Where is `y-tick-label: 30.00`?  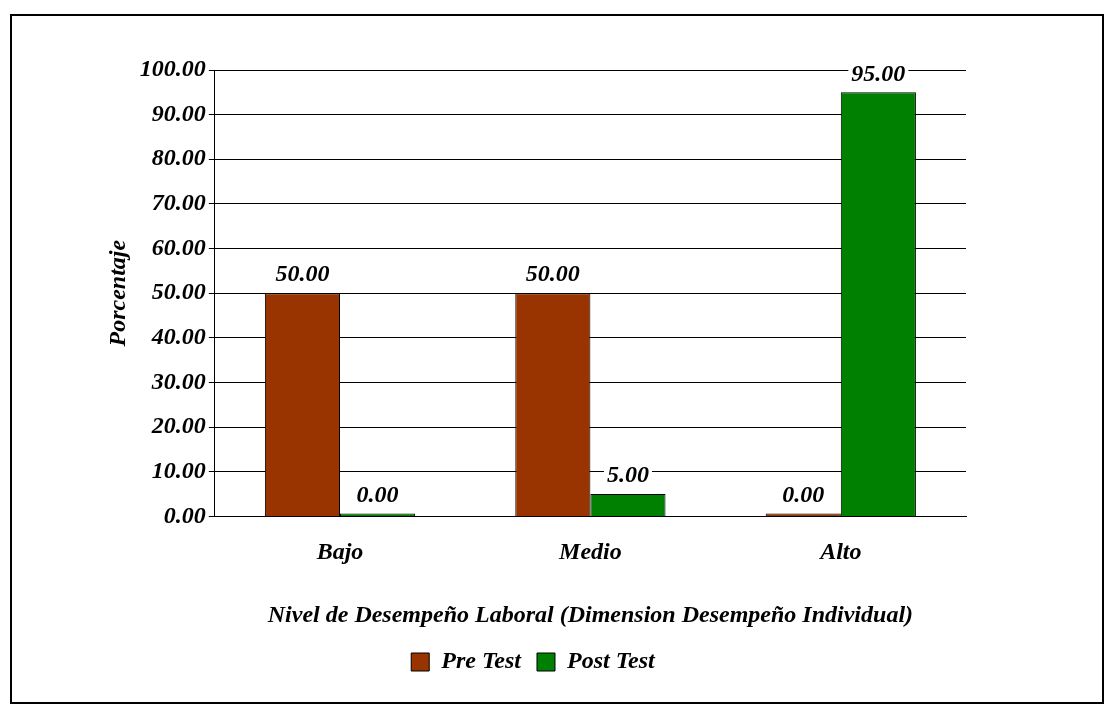 y-tick-label: 30.00 is located at coordinates (178, 380).